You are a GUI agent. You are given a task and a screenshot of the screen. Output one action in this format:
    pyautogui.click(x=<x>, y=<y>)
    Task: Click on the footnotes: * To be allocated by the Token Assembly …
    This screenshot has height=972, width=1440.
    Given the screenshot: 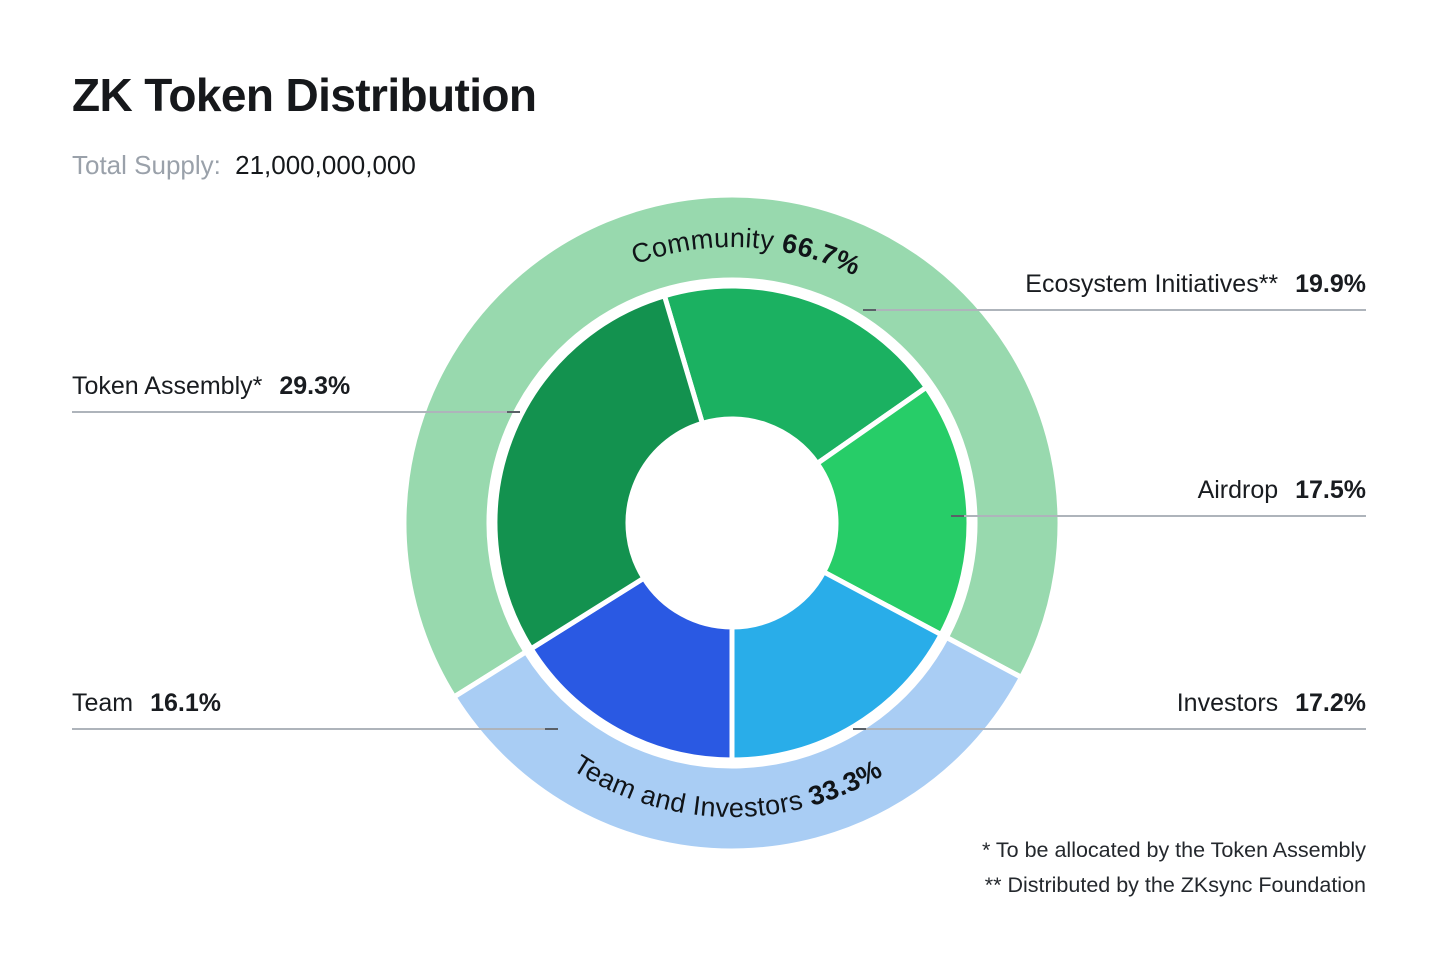 What is the action you would take?
    pyautogui.click(x=1174, y=868)
    